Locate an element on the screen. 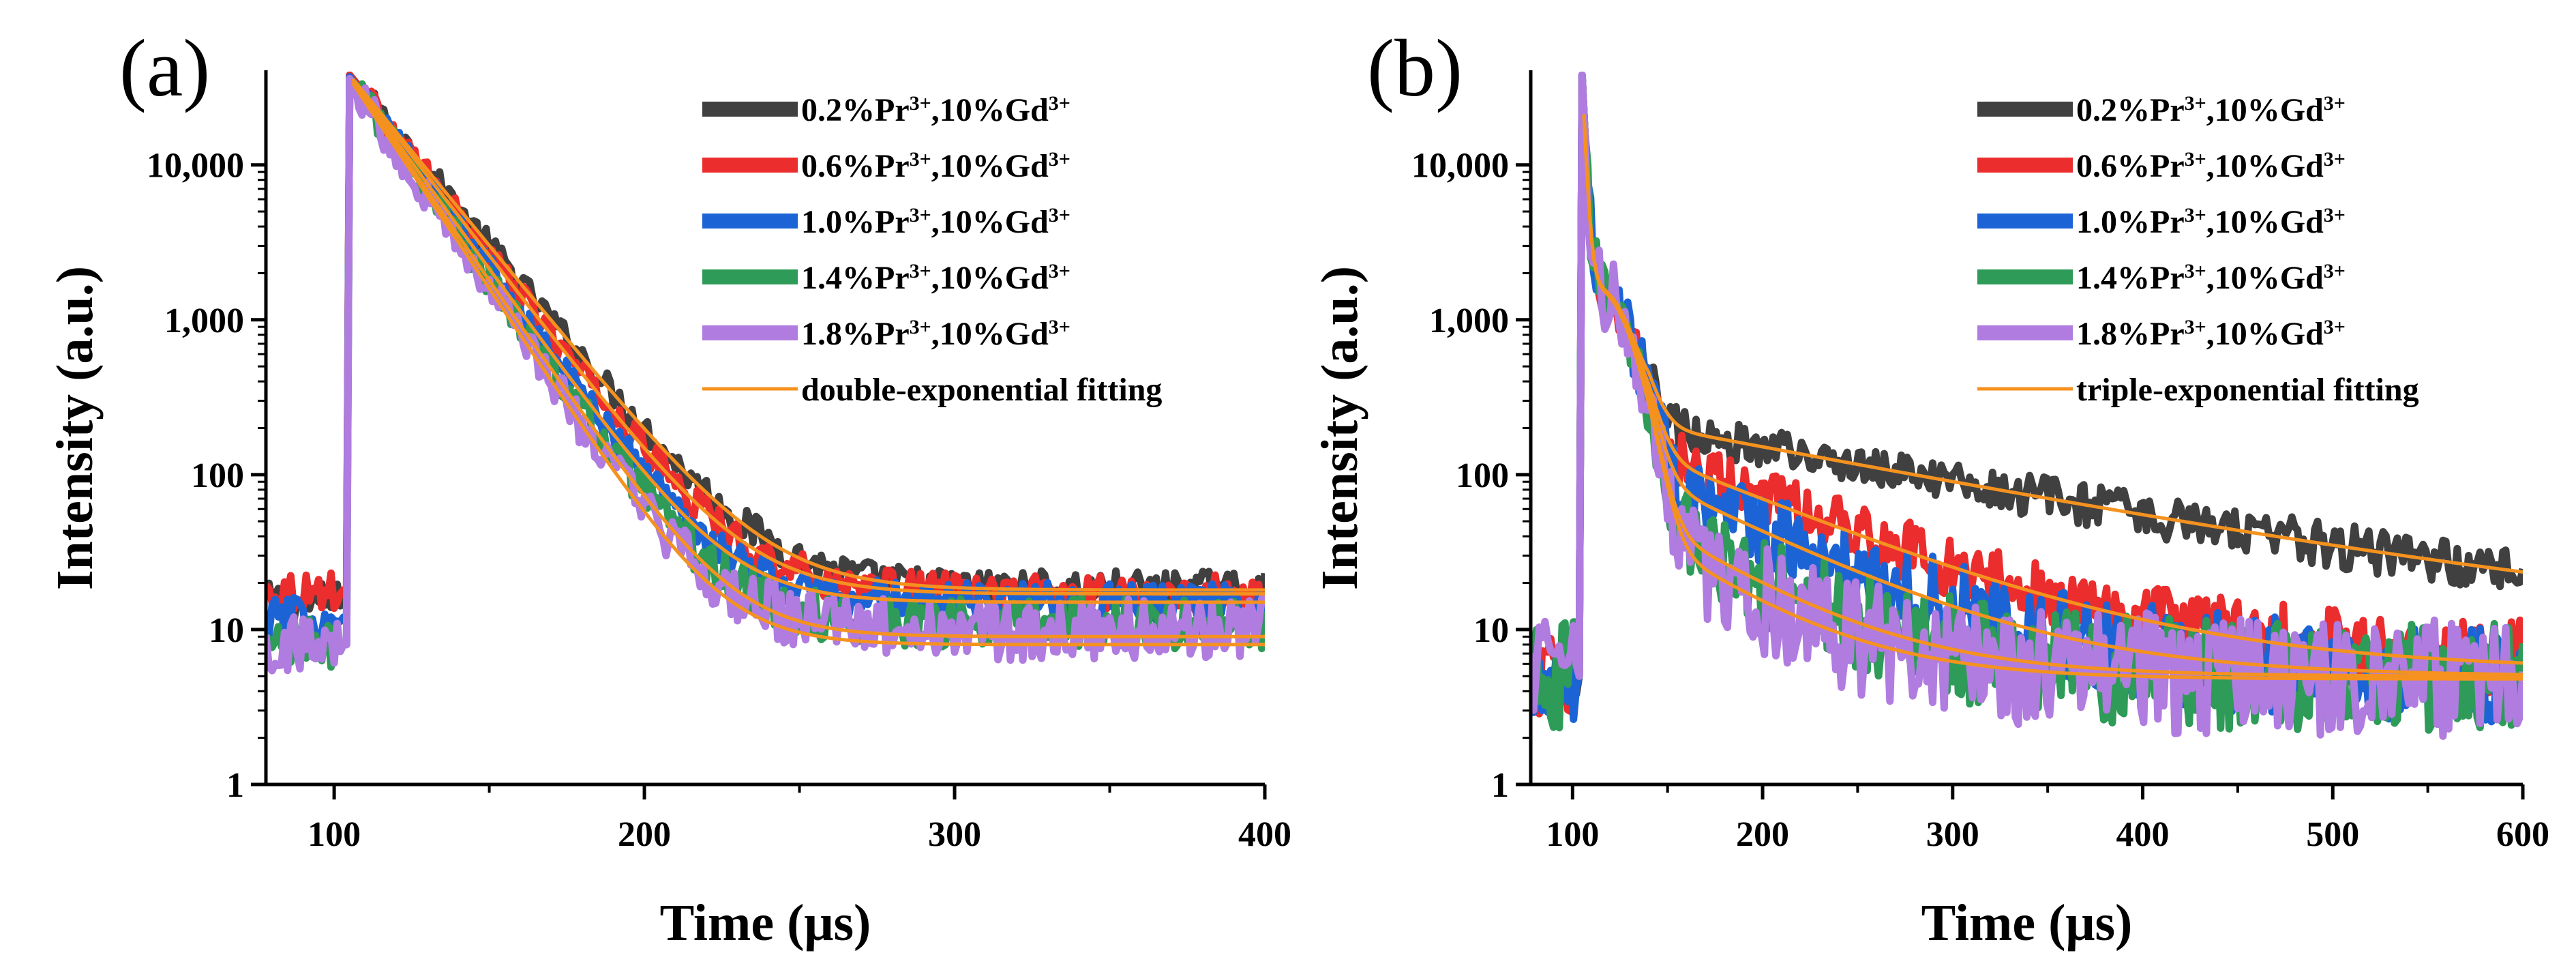 Image resolution: width=2576 pixels, height=970 pixels. legend-fit-label: double-exponential fitting is located at coordinates (981, 390).